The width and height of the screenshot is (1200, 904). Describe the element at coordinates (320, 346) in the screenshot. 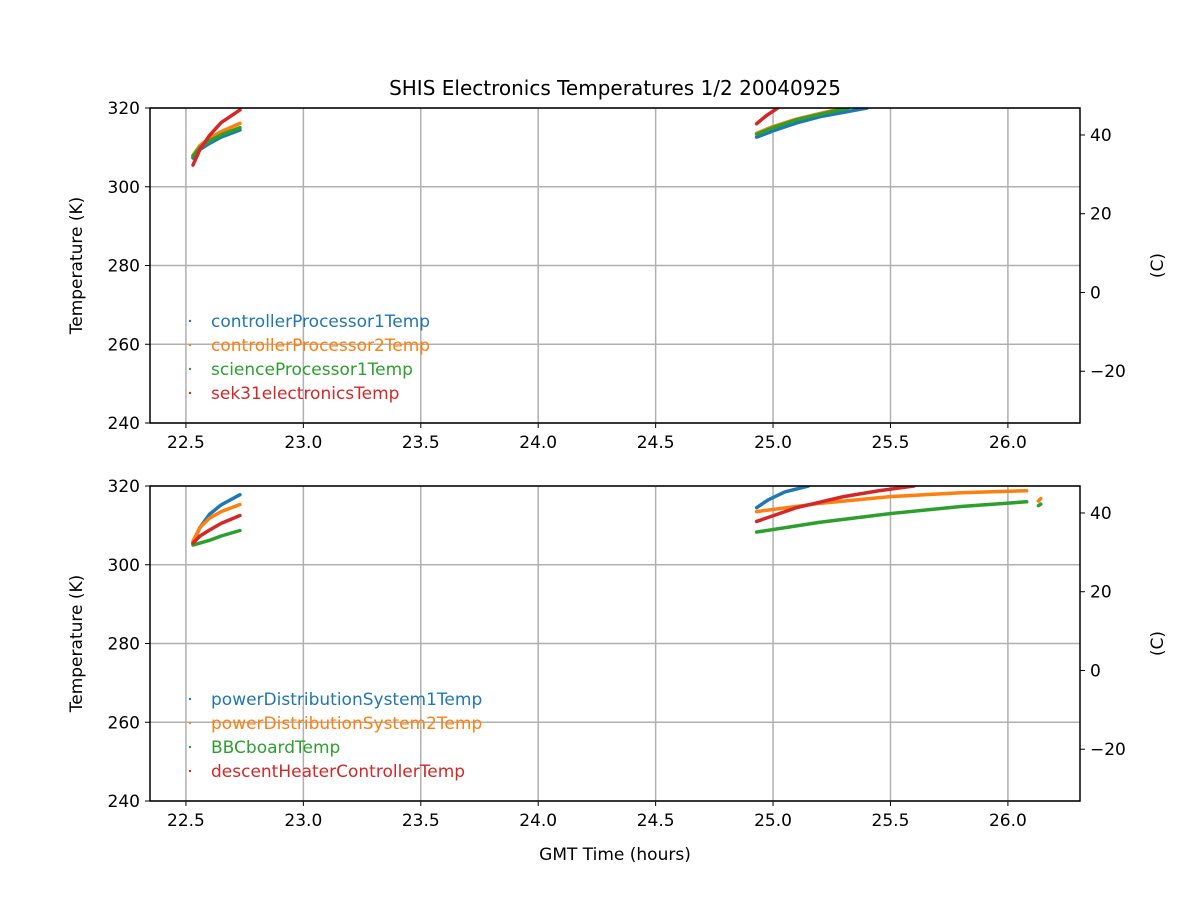

I see `legend-label: controllerProcessor2Temp` at that location.